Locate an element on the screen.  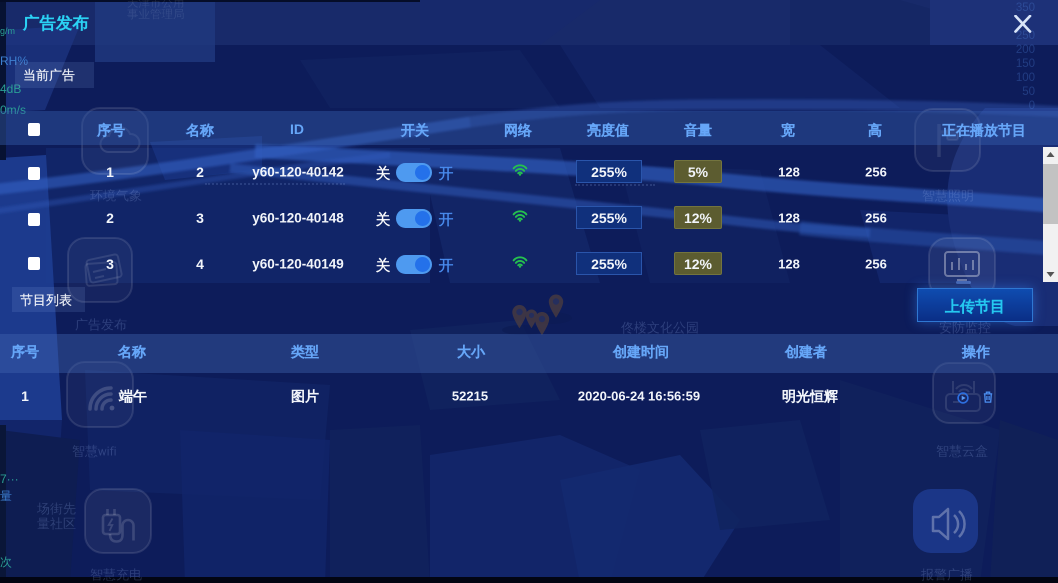
svg-text: 350 is located at coordinates (1025, 8).